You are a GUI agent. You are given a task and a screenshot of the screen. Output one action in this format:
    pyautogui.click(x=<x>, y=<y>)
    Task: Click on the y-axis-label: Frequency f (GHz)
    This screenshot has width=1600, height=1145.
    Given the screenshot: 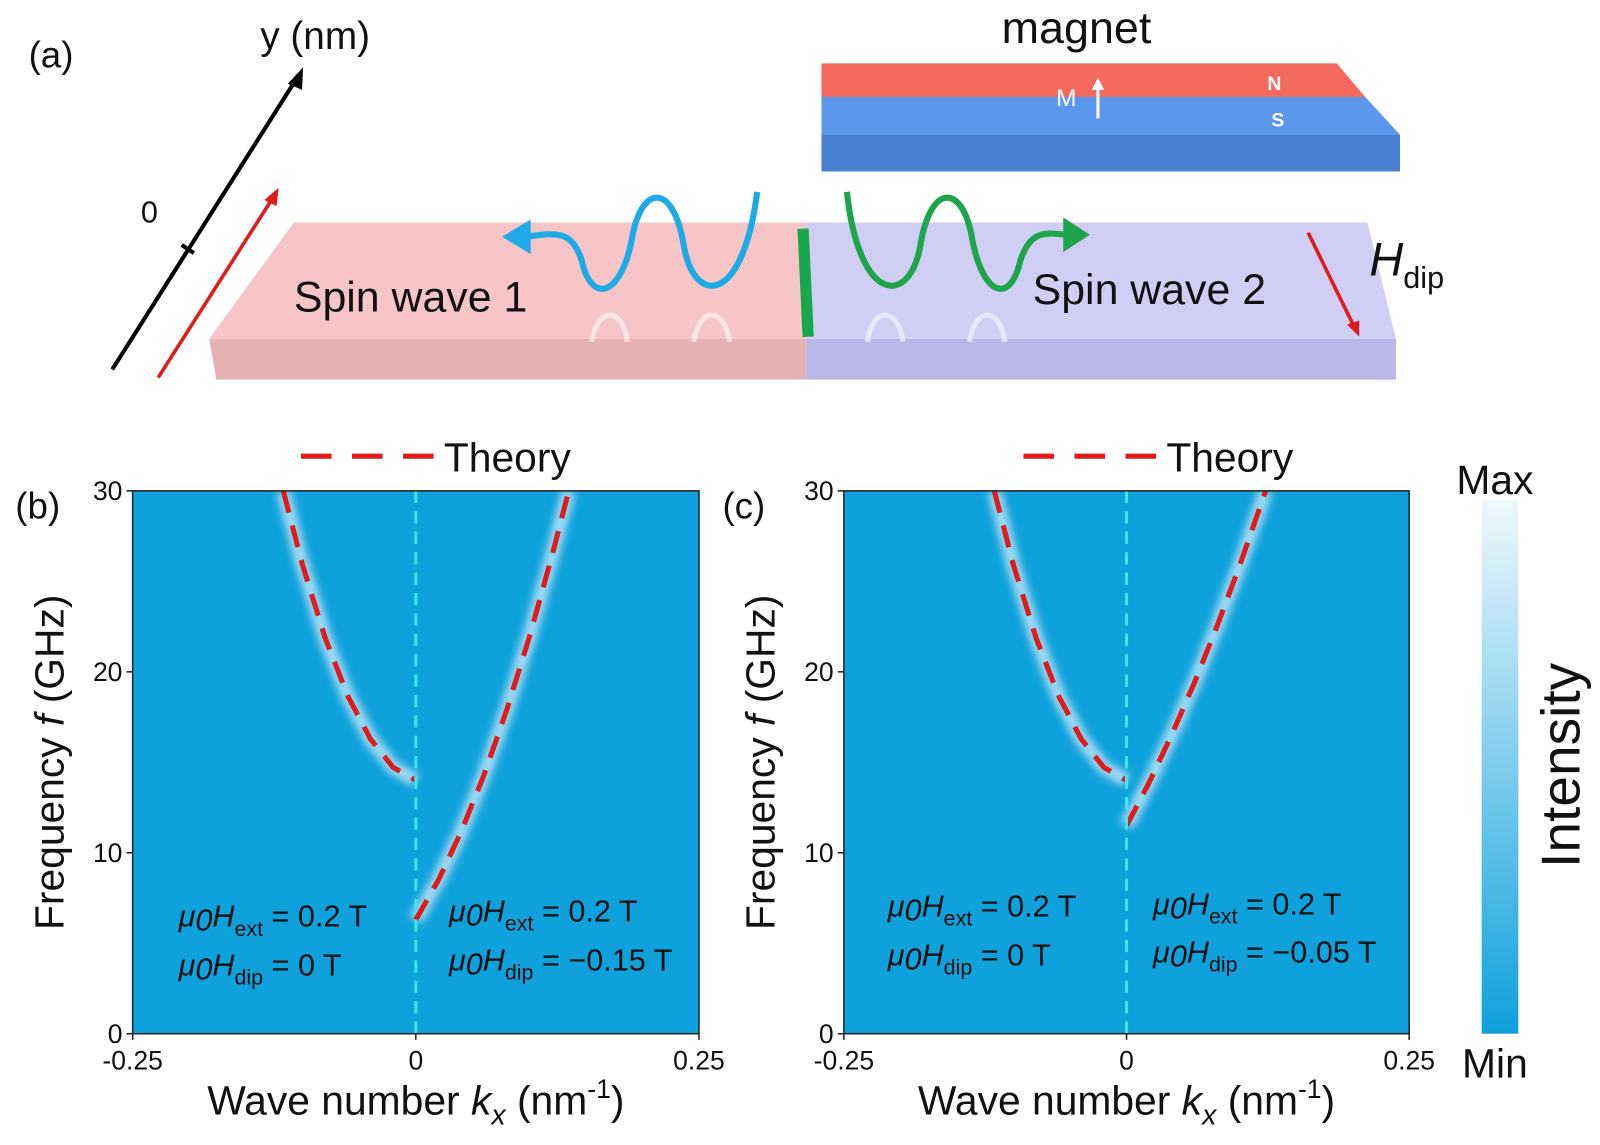 What is the action you would take?
    pyautogui.click(x=49, y=763)
    